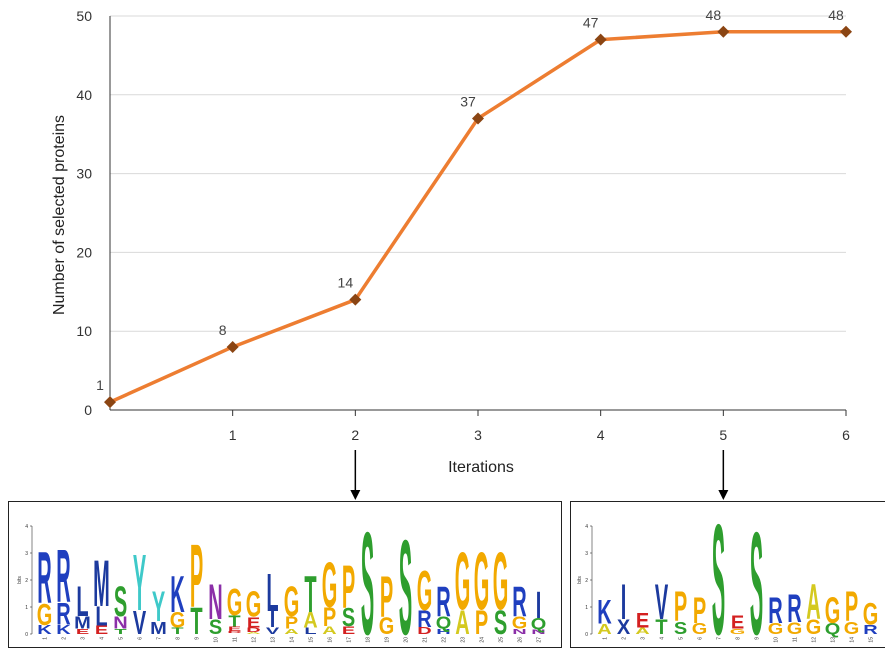 The height and width of the screenshot is (648, 885). I want to click on logo-position-label: 23, so click(464, 640).